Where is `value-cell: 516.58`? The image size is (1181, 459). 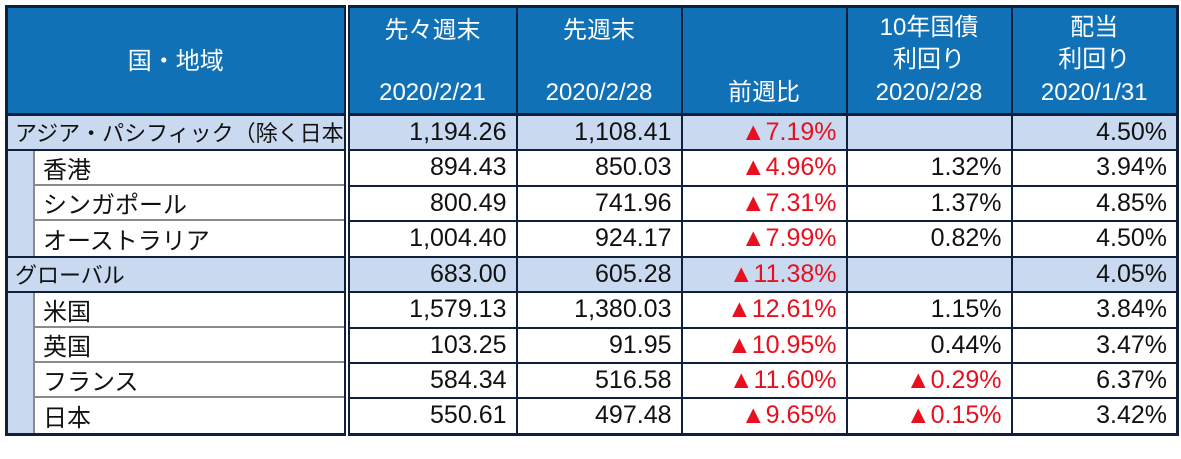 value-cell: 516.58 is located at coordinates (599, 380).